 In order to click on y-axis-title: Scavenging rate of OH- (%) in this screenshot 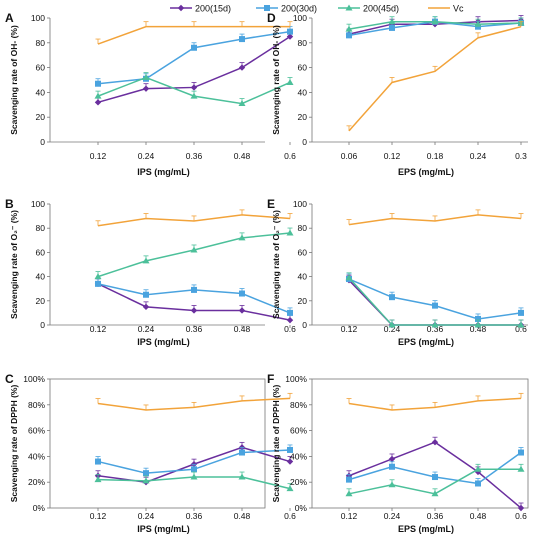, I will do `click(14, 80)`.